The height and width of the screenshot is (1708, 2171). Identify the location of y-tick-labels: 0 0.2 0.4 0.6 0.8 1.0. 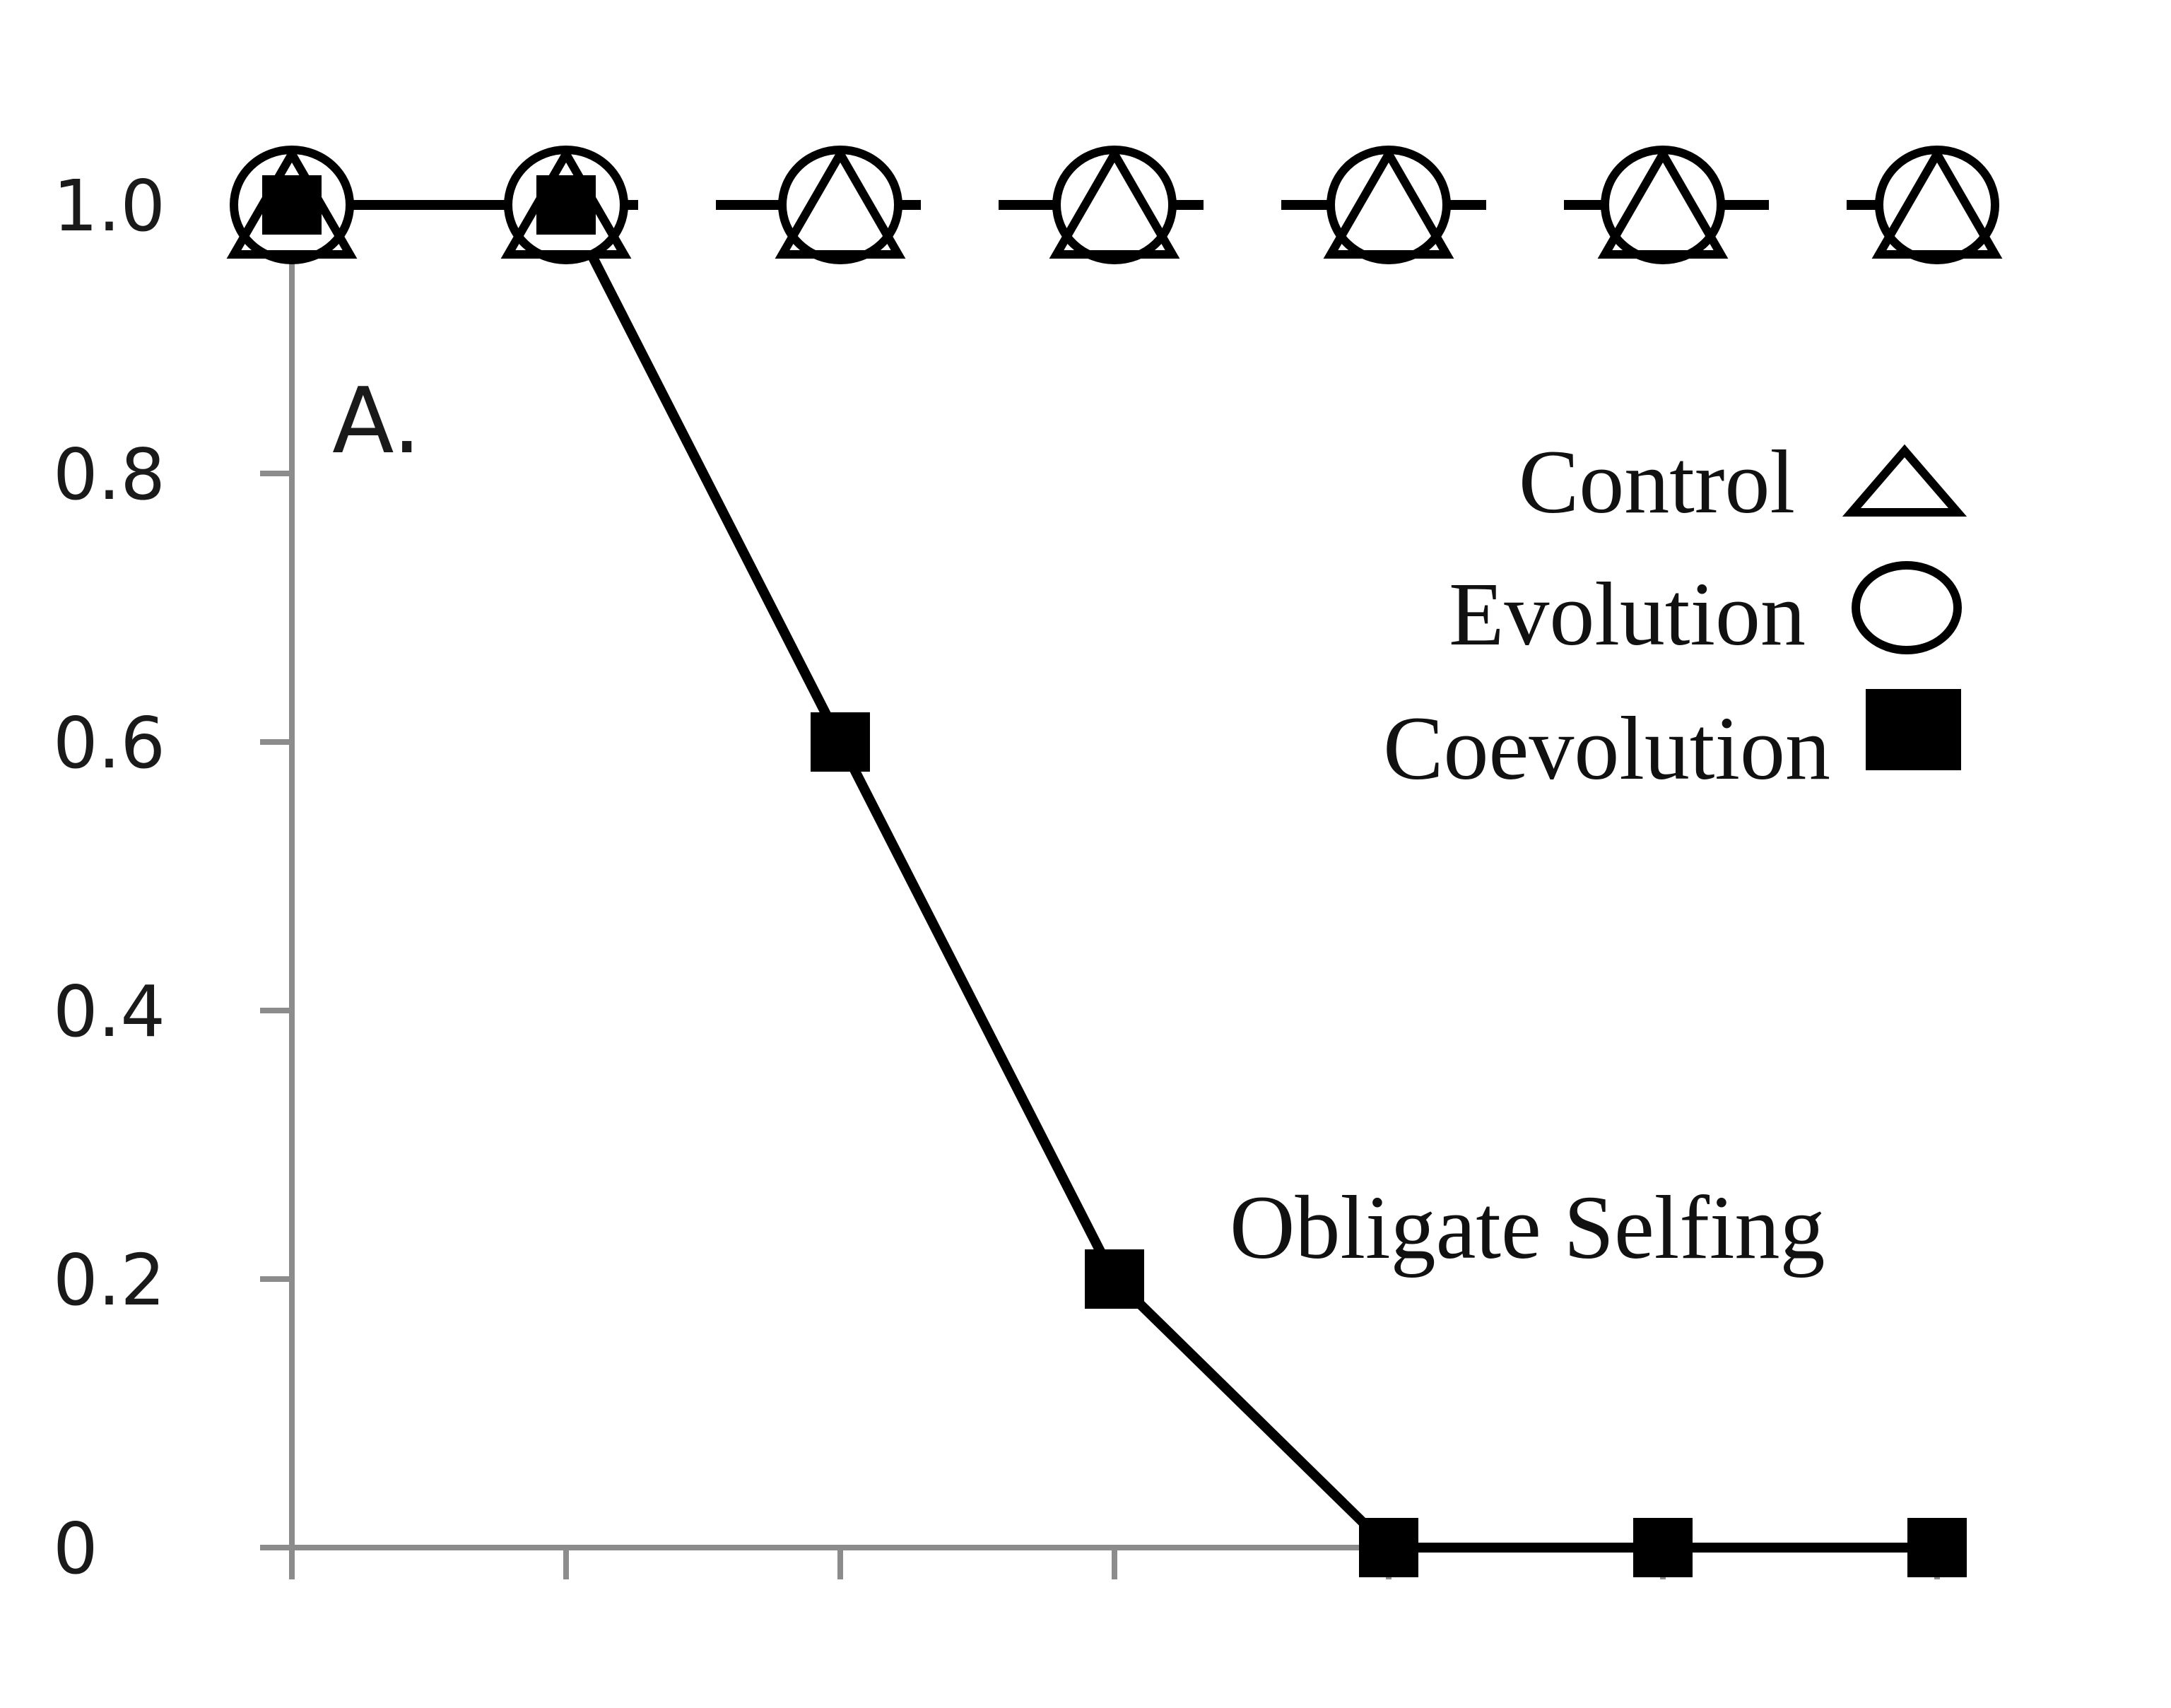
(109, 877).